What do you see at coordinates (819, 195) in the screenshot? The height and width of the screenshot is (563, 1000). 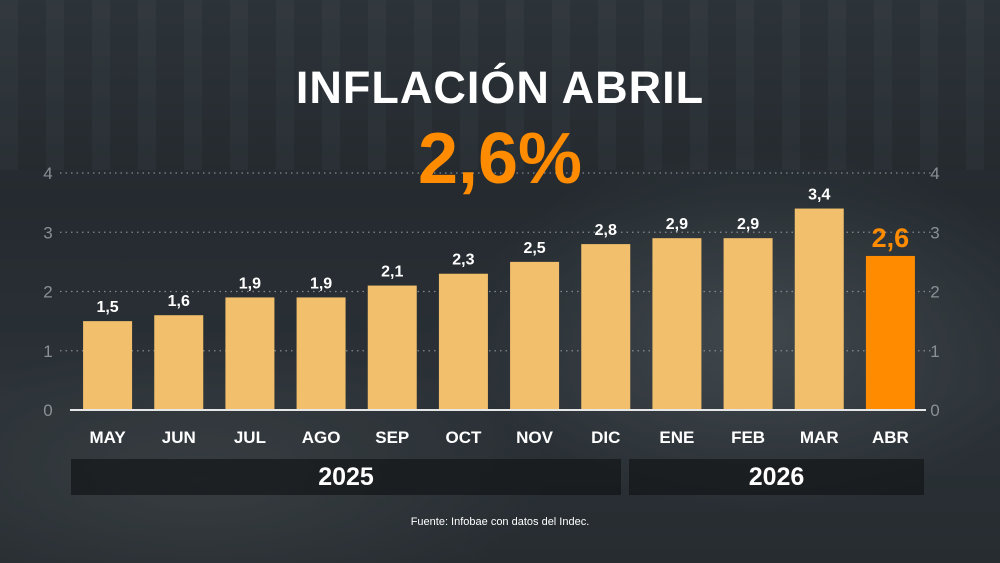 I see `bar-value-label: 3,4` at bounding box center [819, 195].